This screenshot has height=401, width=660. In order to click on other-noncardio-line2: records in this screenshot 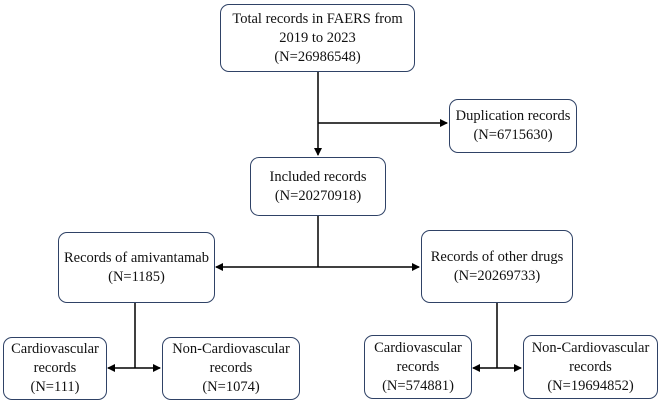, I will do `click(590, 366)`.